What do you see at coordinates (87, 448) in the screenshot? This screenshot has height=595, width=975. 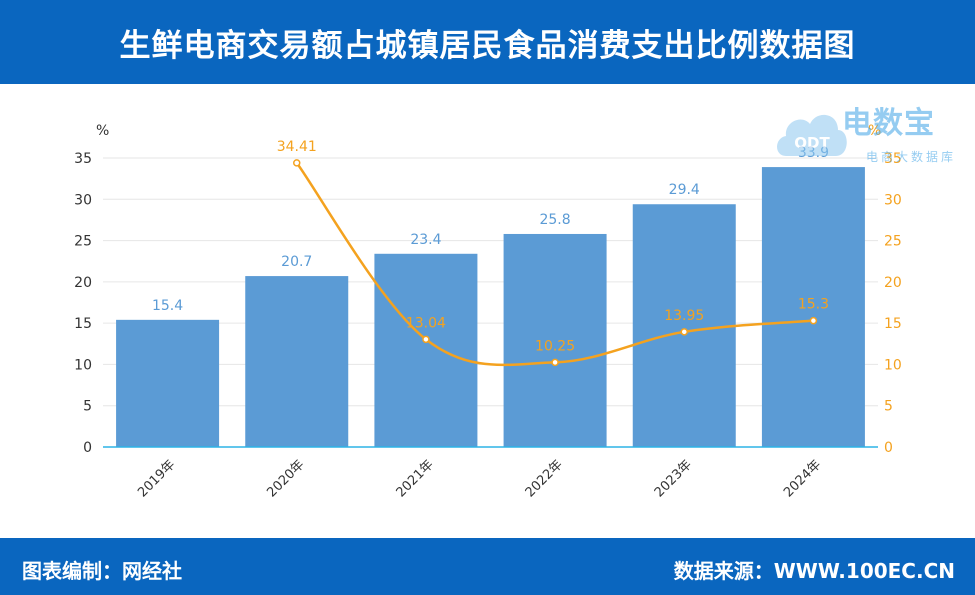 I see `left-axis-tick-label: 0` at bounding box center [87, 448].